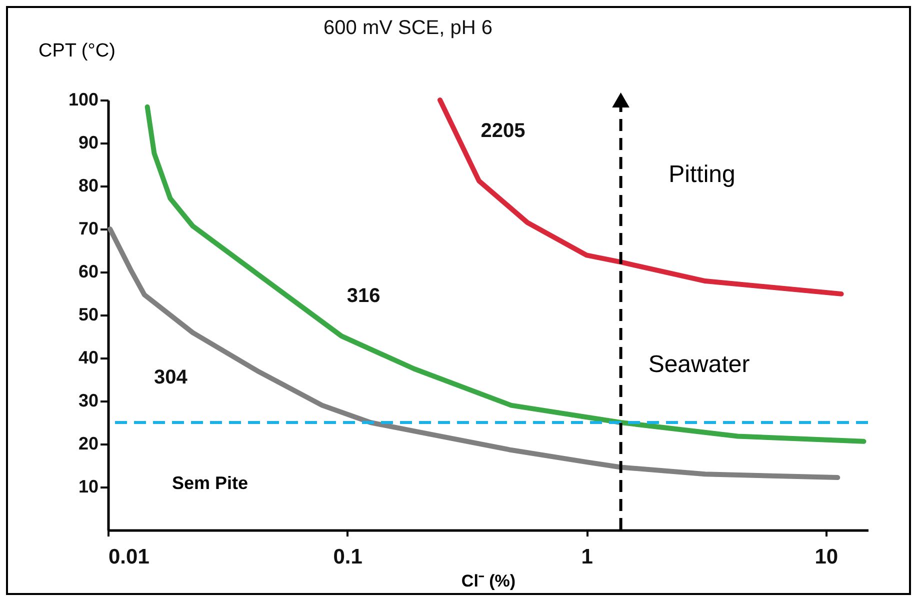 This screenshot has width=923, height=605. I want to click on x-axis-title: Cl⁻ (%), so click(488, 581).